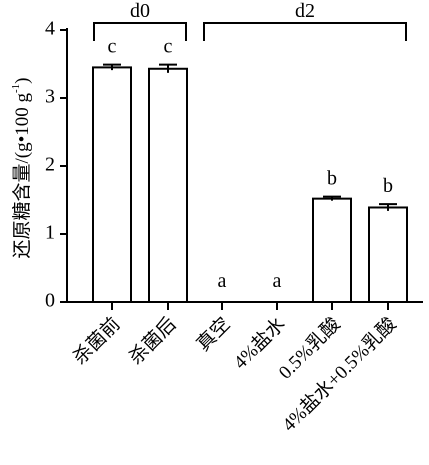 The image size is (429, 465). I want to click on y-tick-label: 4, so click(50, 29).